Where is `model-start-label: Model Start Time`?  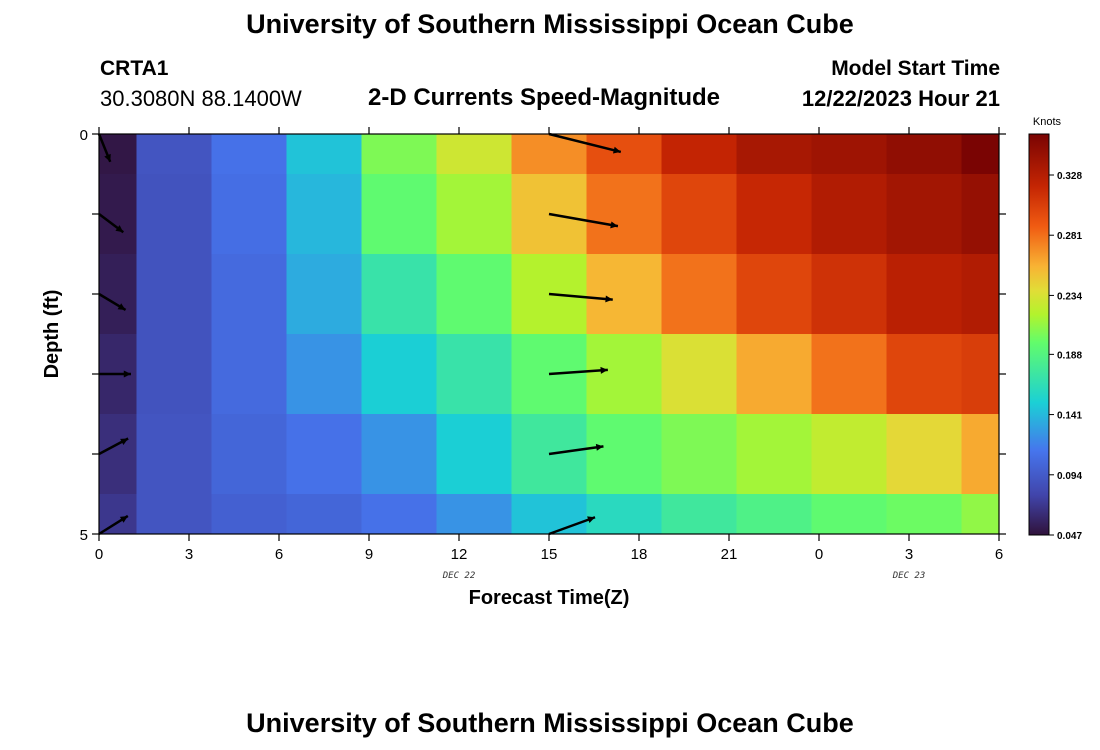 model-start-label: Model Start Time is located at coordinates (915, 68).